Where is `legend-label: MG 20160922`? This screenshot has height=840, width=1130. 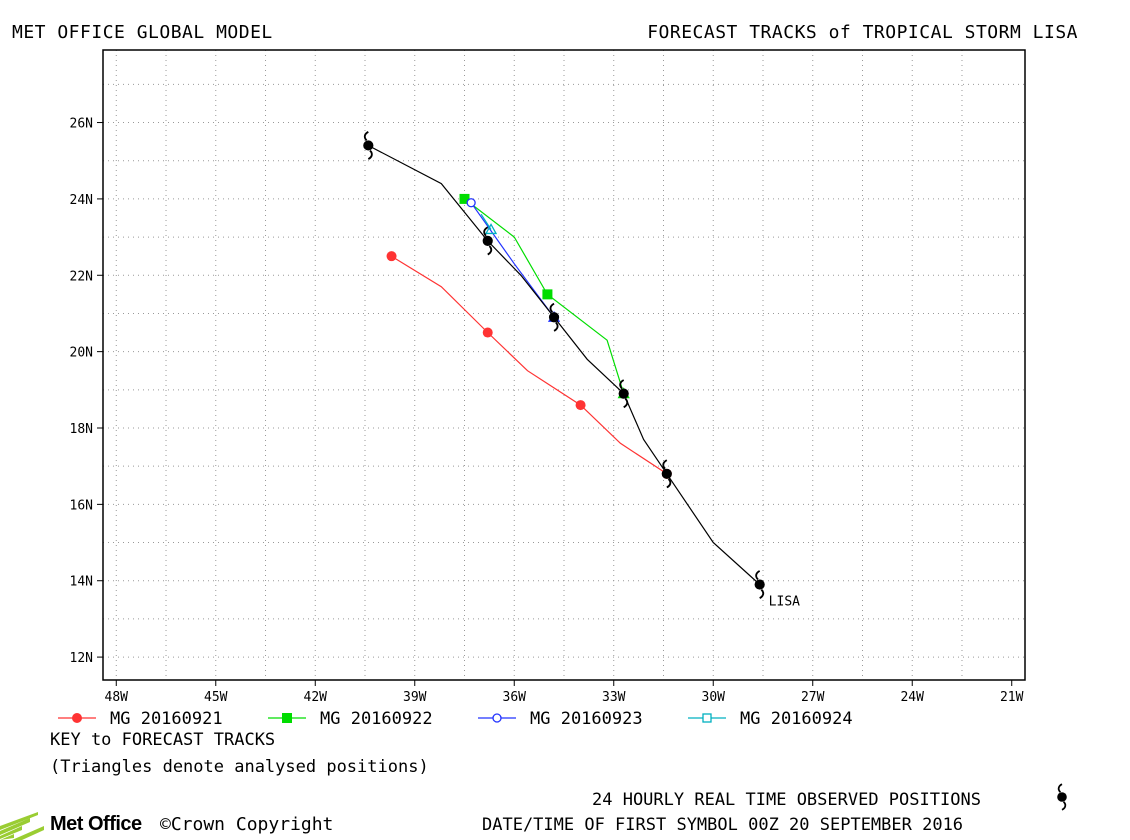 legend-label: MG 20160922 is located at coordinates (376, 719).